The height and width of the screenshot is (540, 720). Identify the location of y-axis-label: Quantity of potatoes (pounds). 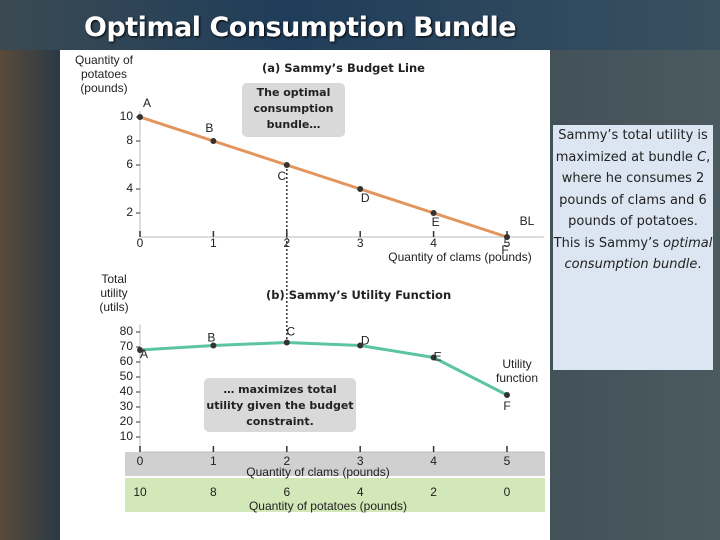
(104, 74).